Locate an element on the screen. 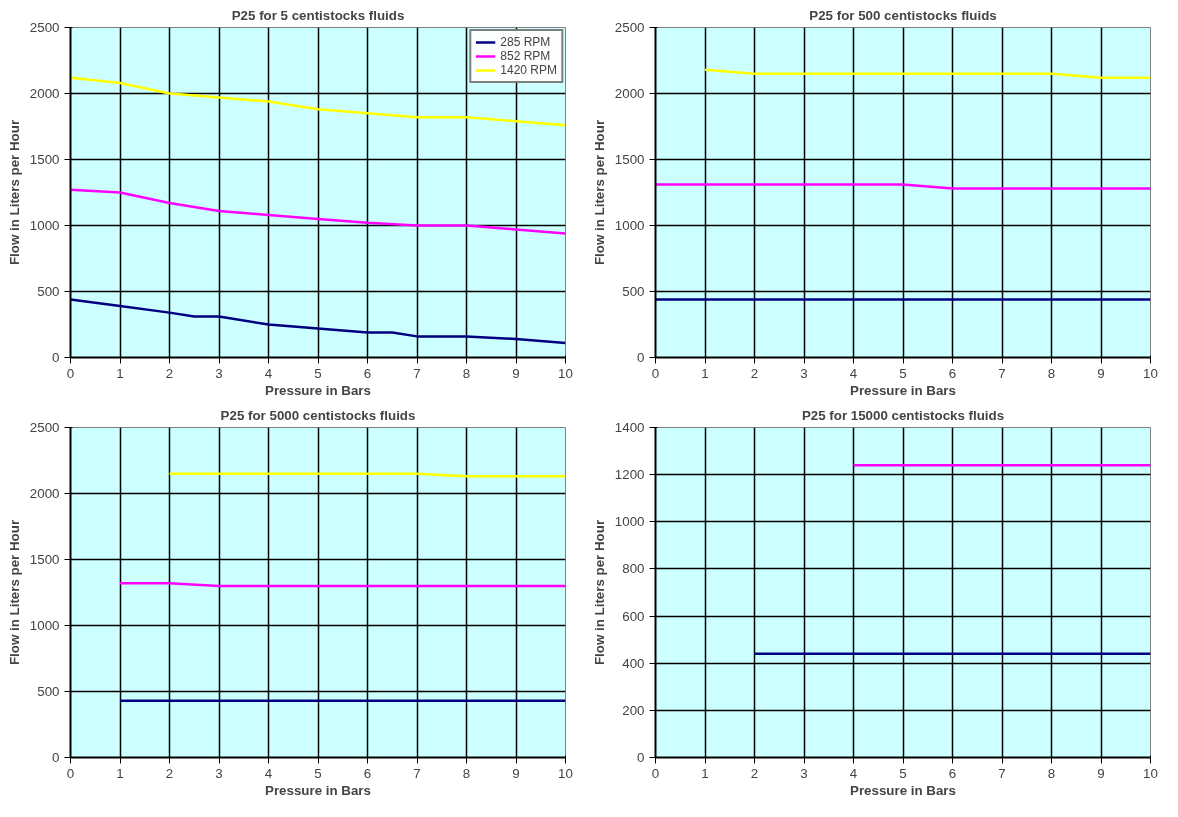 The image size is (1178, 817). chart-title: P25 for 500 centistocks fluids is located at coordinates (903, 15).